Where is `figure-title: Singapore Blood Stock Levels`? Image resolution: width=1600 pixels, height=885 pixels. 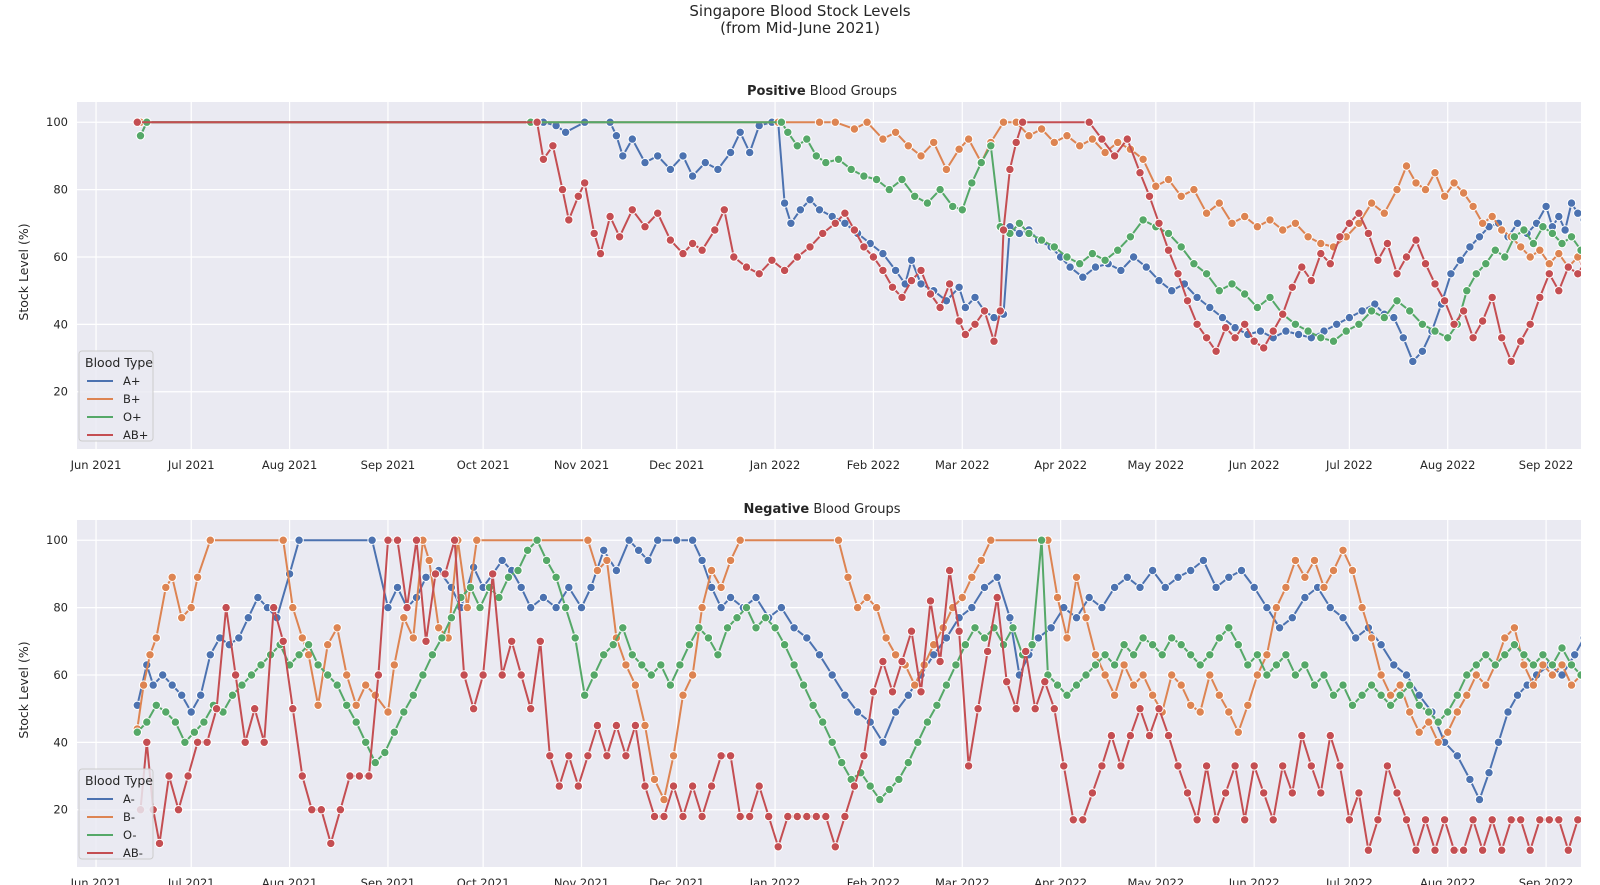 figure-title: Singapore Blood Stock Levels is located at coordinates (799, 11).